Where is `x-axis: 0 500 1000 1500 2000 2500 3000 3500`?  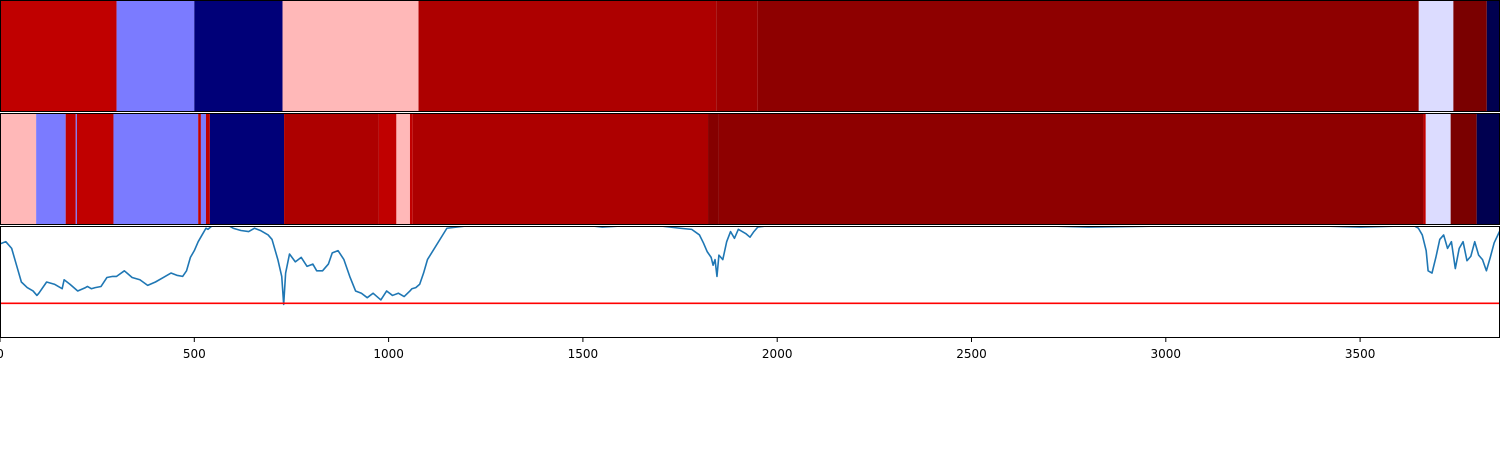 x-axis: 0 500 1000 1500 2000 2500 3000 3500 is located at coordinates (687, 349).